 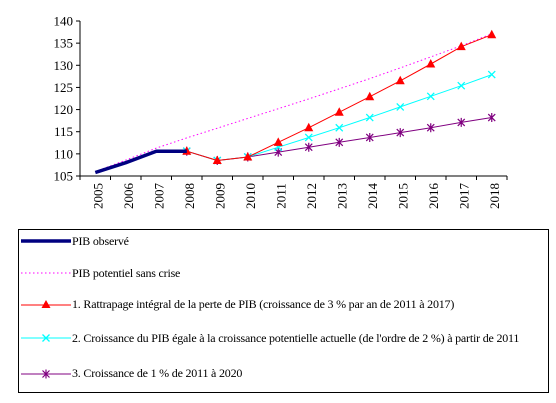 What do you see at coordinates (283, 273) in the screenshot?
I see `legend-item-potential: PIB potentiel sans crise` at bounding box center [283, 273].